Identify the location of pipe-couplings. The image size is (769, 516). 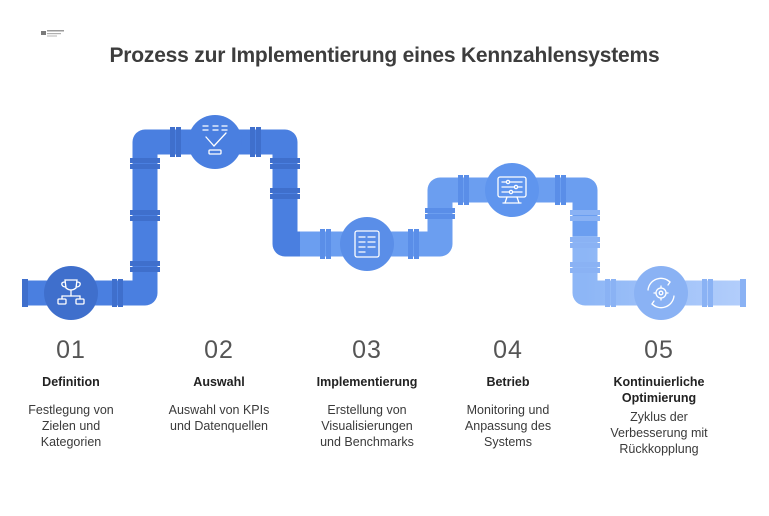
(161, 217).